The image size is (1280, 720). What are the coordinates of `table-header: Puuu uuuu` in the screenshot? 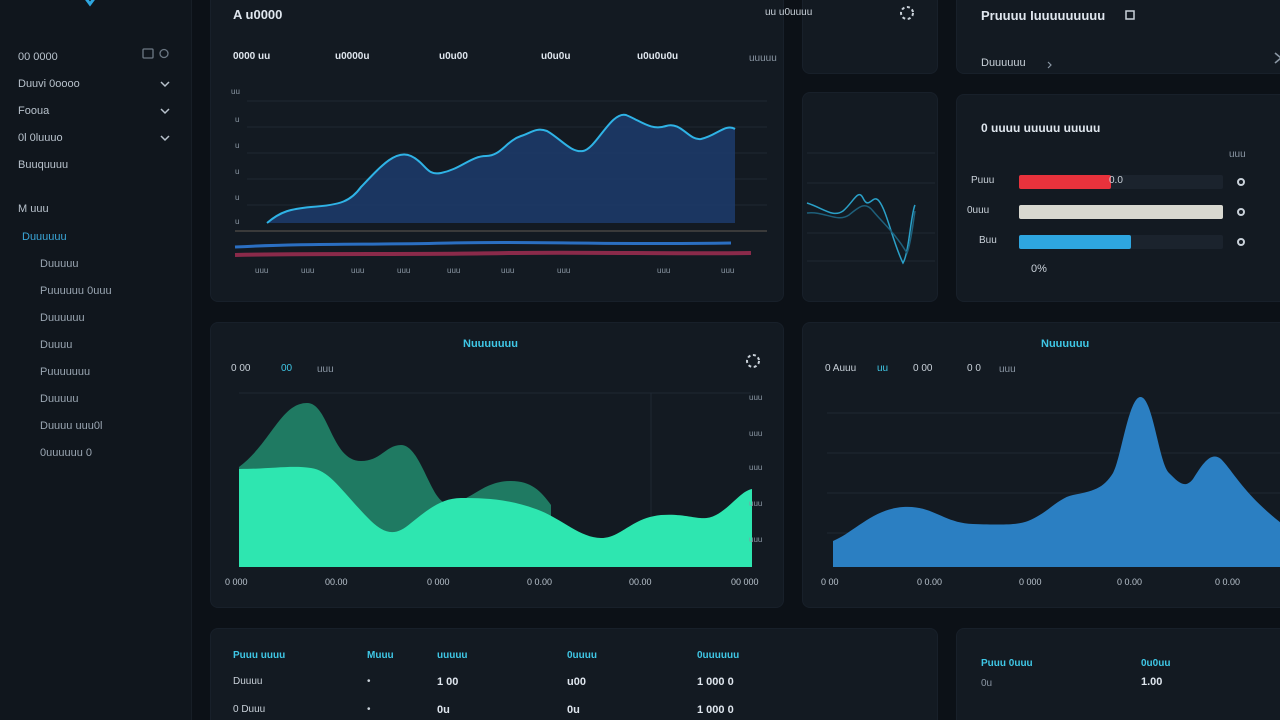 It's located at (259, 655).